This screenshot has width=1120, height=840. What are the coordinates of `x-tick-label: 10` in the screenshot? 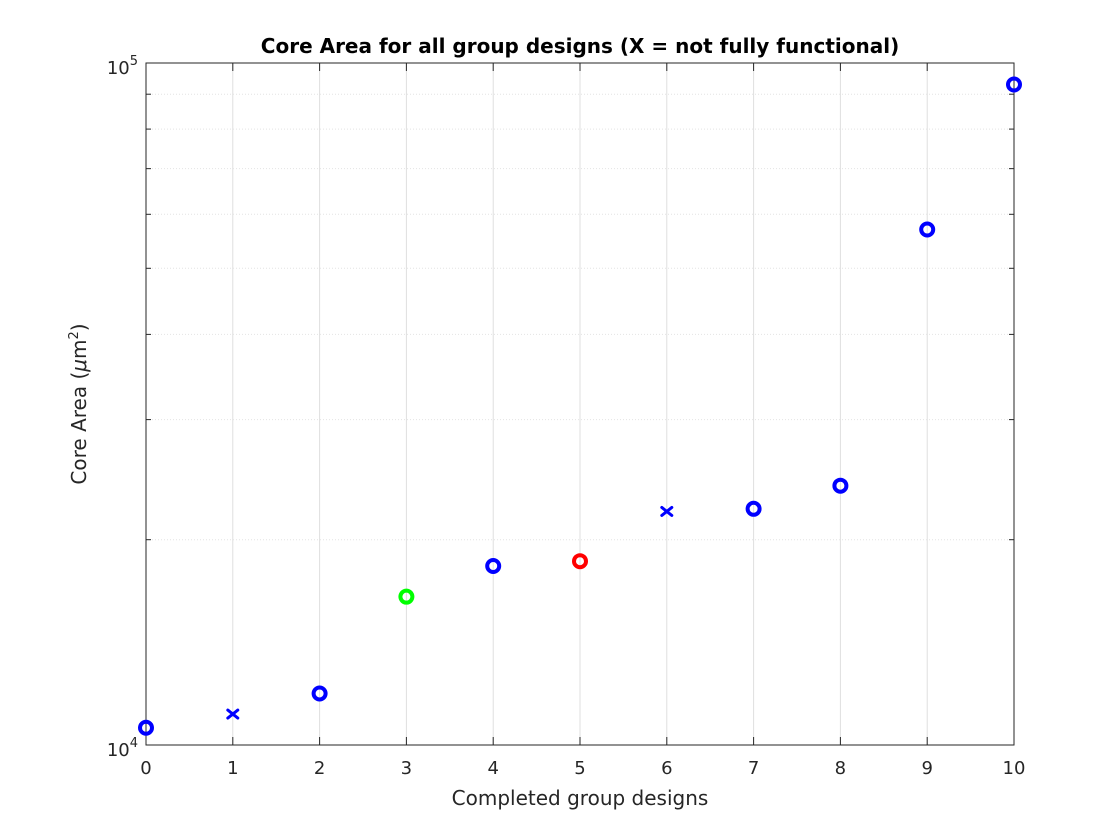 It's located at (1014, 768).